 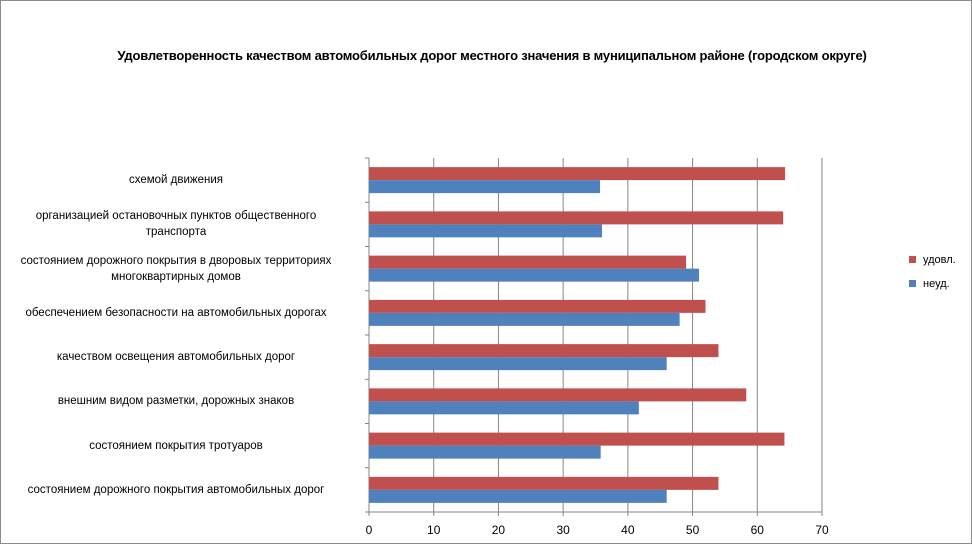 What do you see at coordinates (912, 283) in the screenshot?
I see `legend-swatch-neud` at bounding box center [912, 283].